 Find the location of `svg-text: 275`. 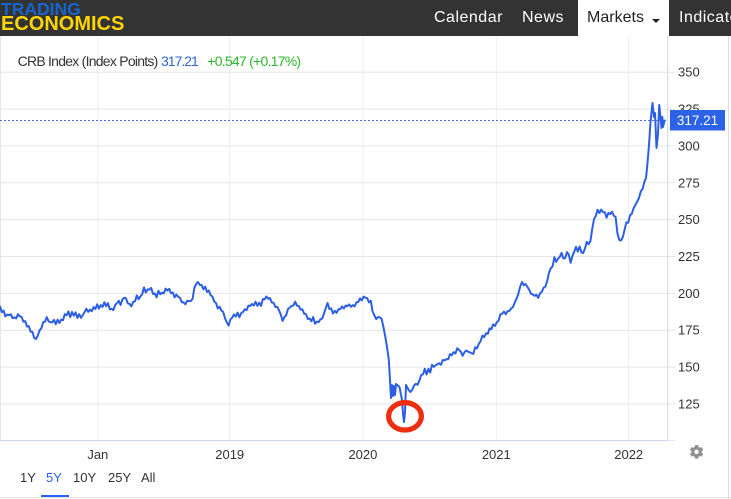

svg-text: 275 is located at coordinates (689, 182).